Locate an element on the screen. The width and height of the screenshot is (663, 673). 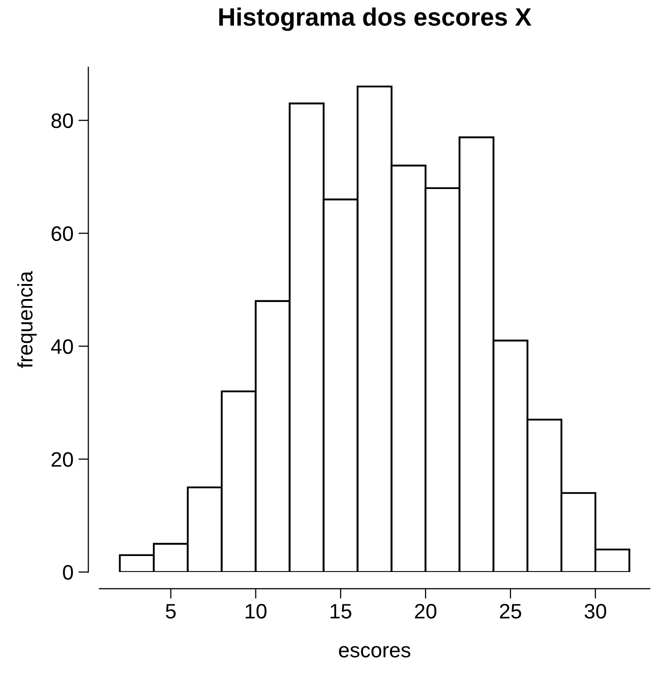
y-axis-title: frequencia is located at coordinates (27, 319).